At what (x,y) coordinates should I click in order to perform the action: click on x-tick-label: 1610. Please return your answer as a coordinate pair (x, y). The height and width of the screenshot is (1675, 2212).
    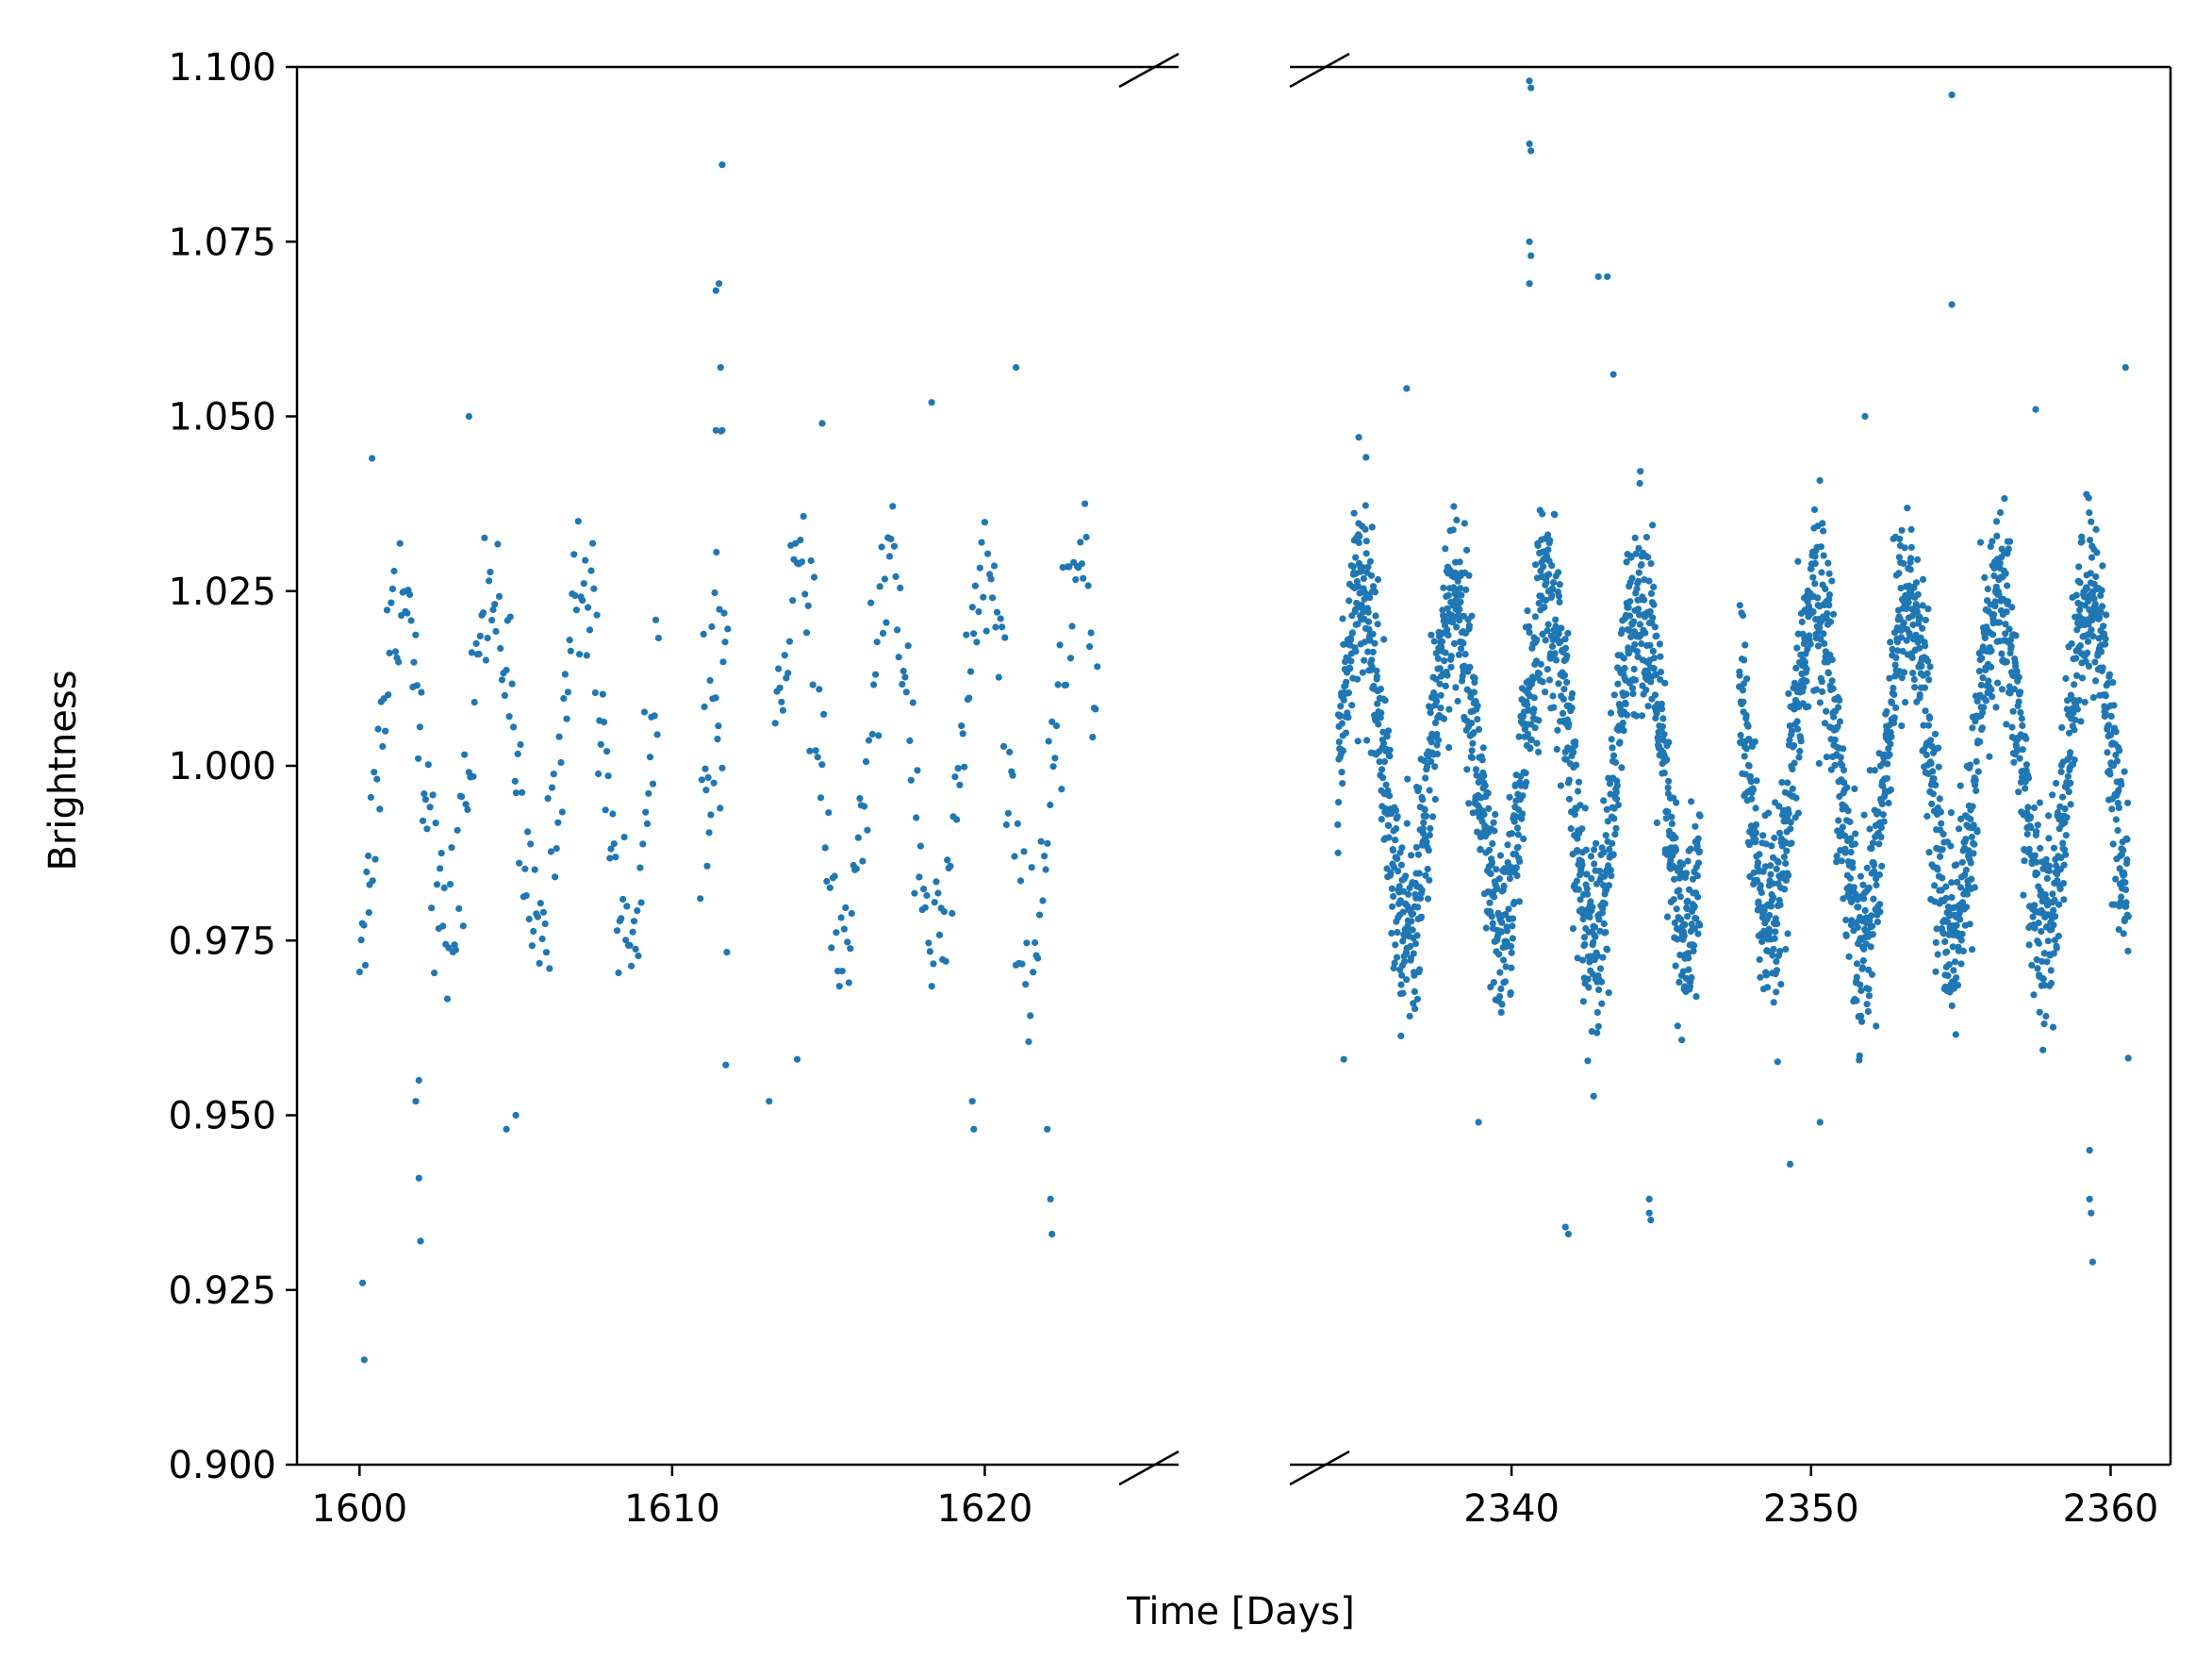
    Looking at the image, I should click on (672, 1509).